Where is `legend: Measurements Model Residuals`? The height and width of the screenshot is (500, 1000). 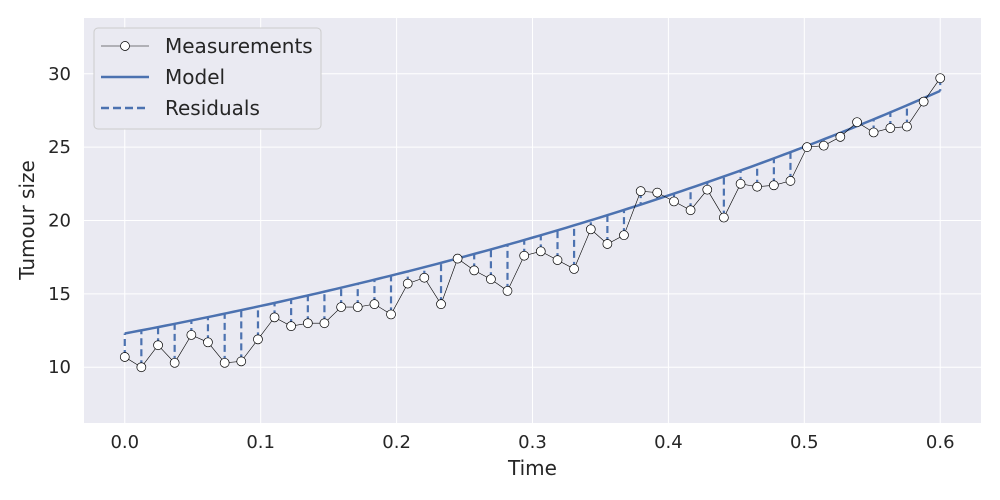
legend: Measurements Model Residuals is located at coordinates (207, 78).